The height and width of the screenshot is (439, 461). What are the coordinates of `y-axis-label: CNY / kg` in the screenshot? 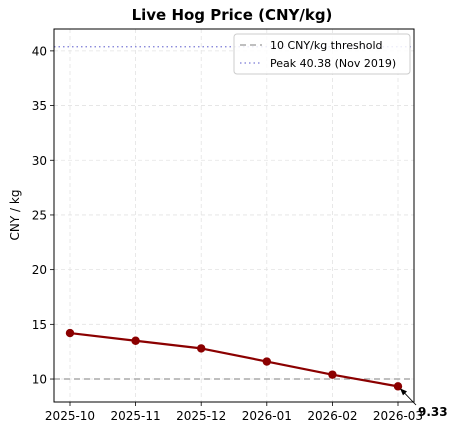 It's located at (15, 215).